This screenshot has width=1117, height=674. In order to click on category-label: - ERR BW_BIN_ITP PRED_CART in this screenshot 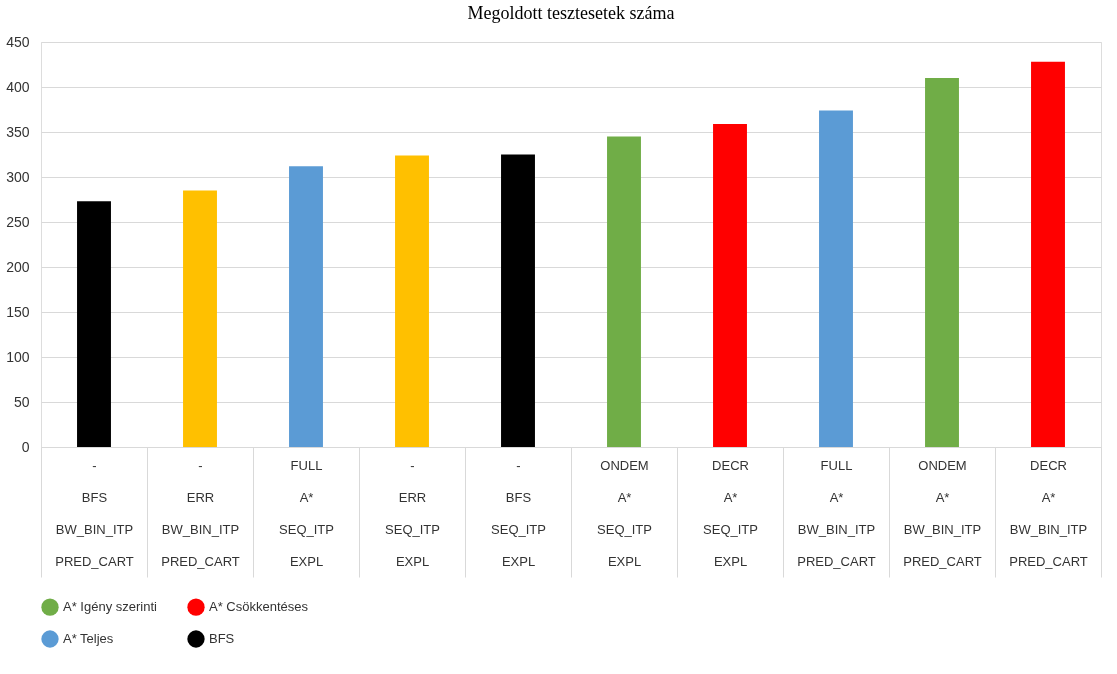, I will do `click(200, 513)`.